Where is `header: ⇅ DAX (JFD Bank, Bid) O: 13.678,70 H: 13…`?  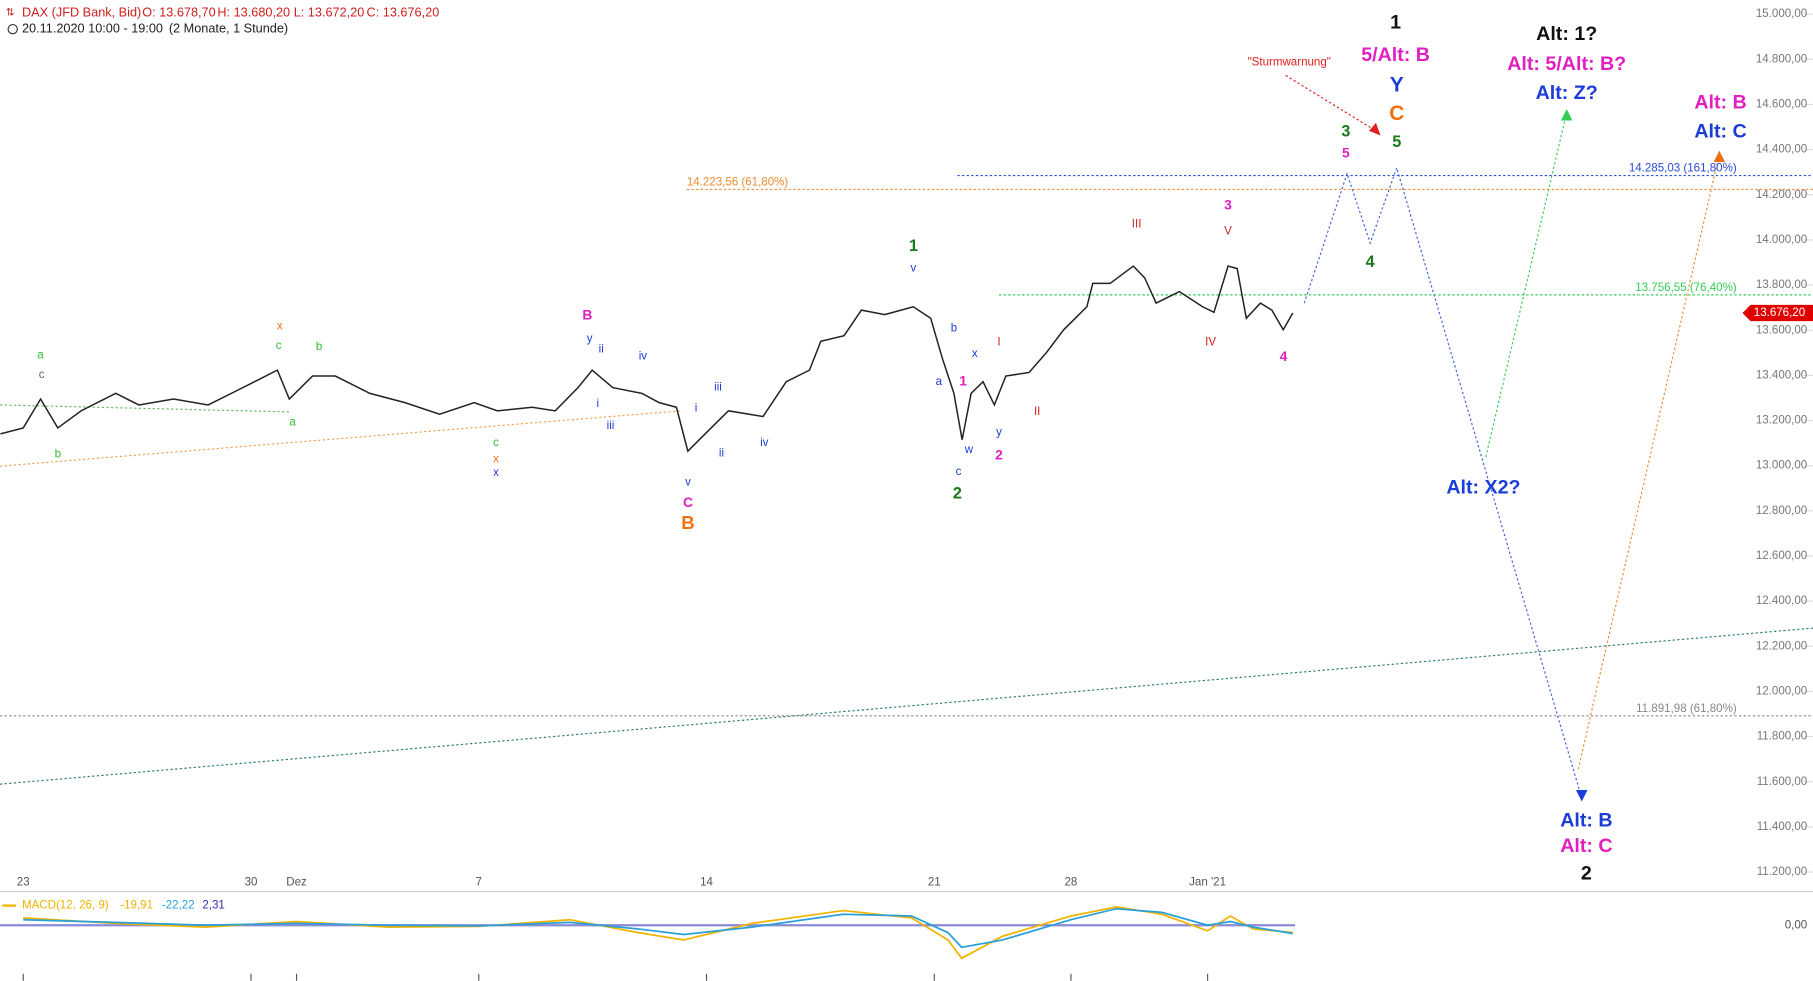
header: ⇅ DAX (JFD Bank, Bid) O: 13.678,70 H: 13… is located at coordinates (223, 19).